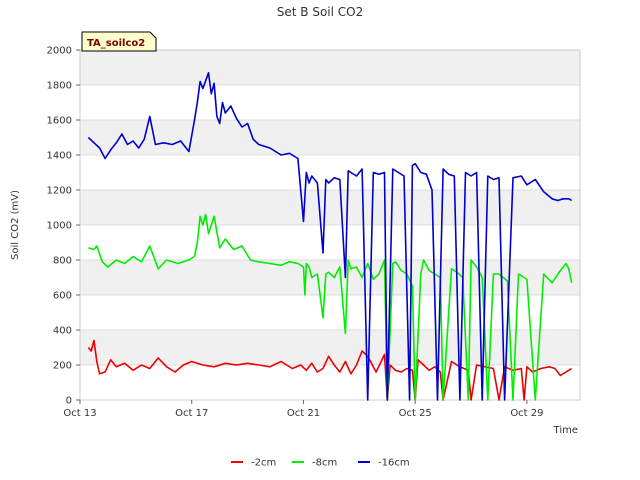 This screenshot has height=480, width=640. I want to click on x-tick-label: Oct 21, so click(303, 413).